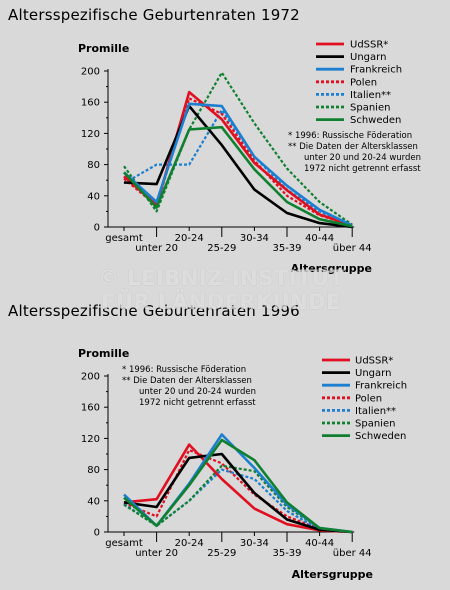 This screenshot has height=590, width=450. I want to click on chart-title-1996: Altersspezifische Geburtenraten 1996, so click(154, 311).